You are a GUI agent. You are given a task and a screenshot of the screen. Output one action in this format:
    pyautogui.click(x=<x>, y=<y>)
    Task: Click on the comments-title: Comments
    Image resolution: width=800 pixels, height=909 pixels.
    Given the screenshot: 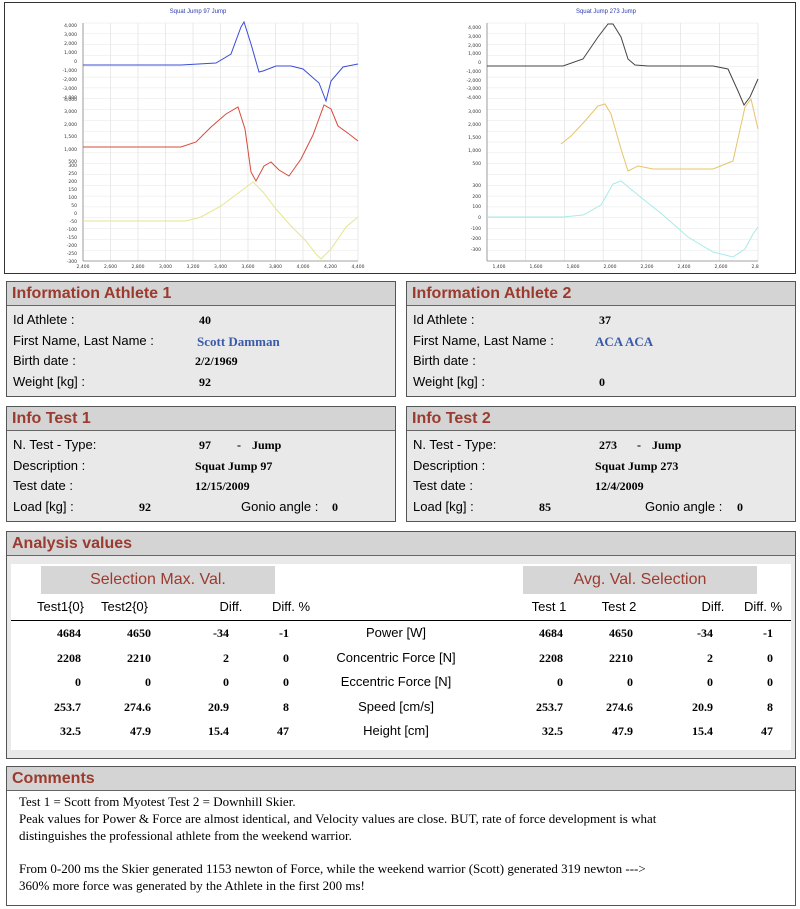 What is the action you would take?
    pyautogui.click(x=401, y=779)
    